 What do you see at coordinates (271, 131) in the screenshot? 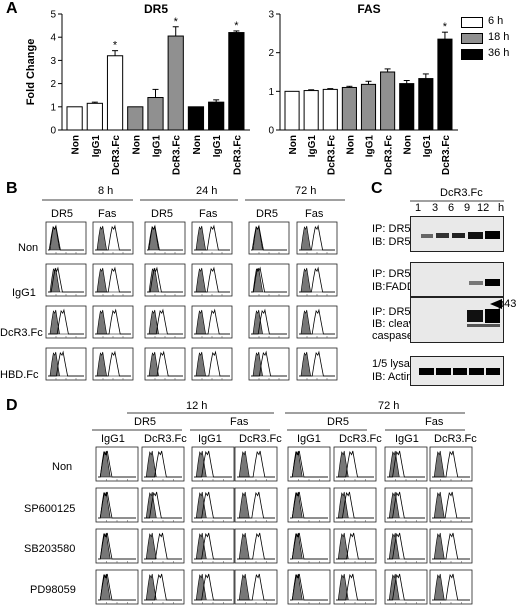
I see `y-tick-label: 0` at bounding box center [271, 131].